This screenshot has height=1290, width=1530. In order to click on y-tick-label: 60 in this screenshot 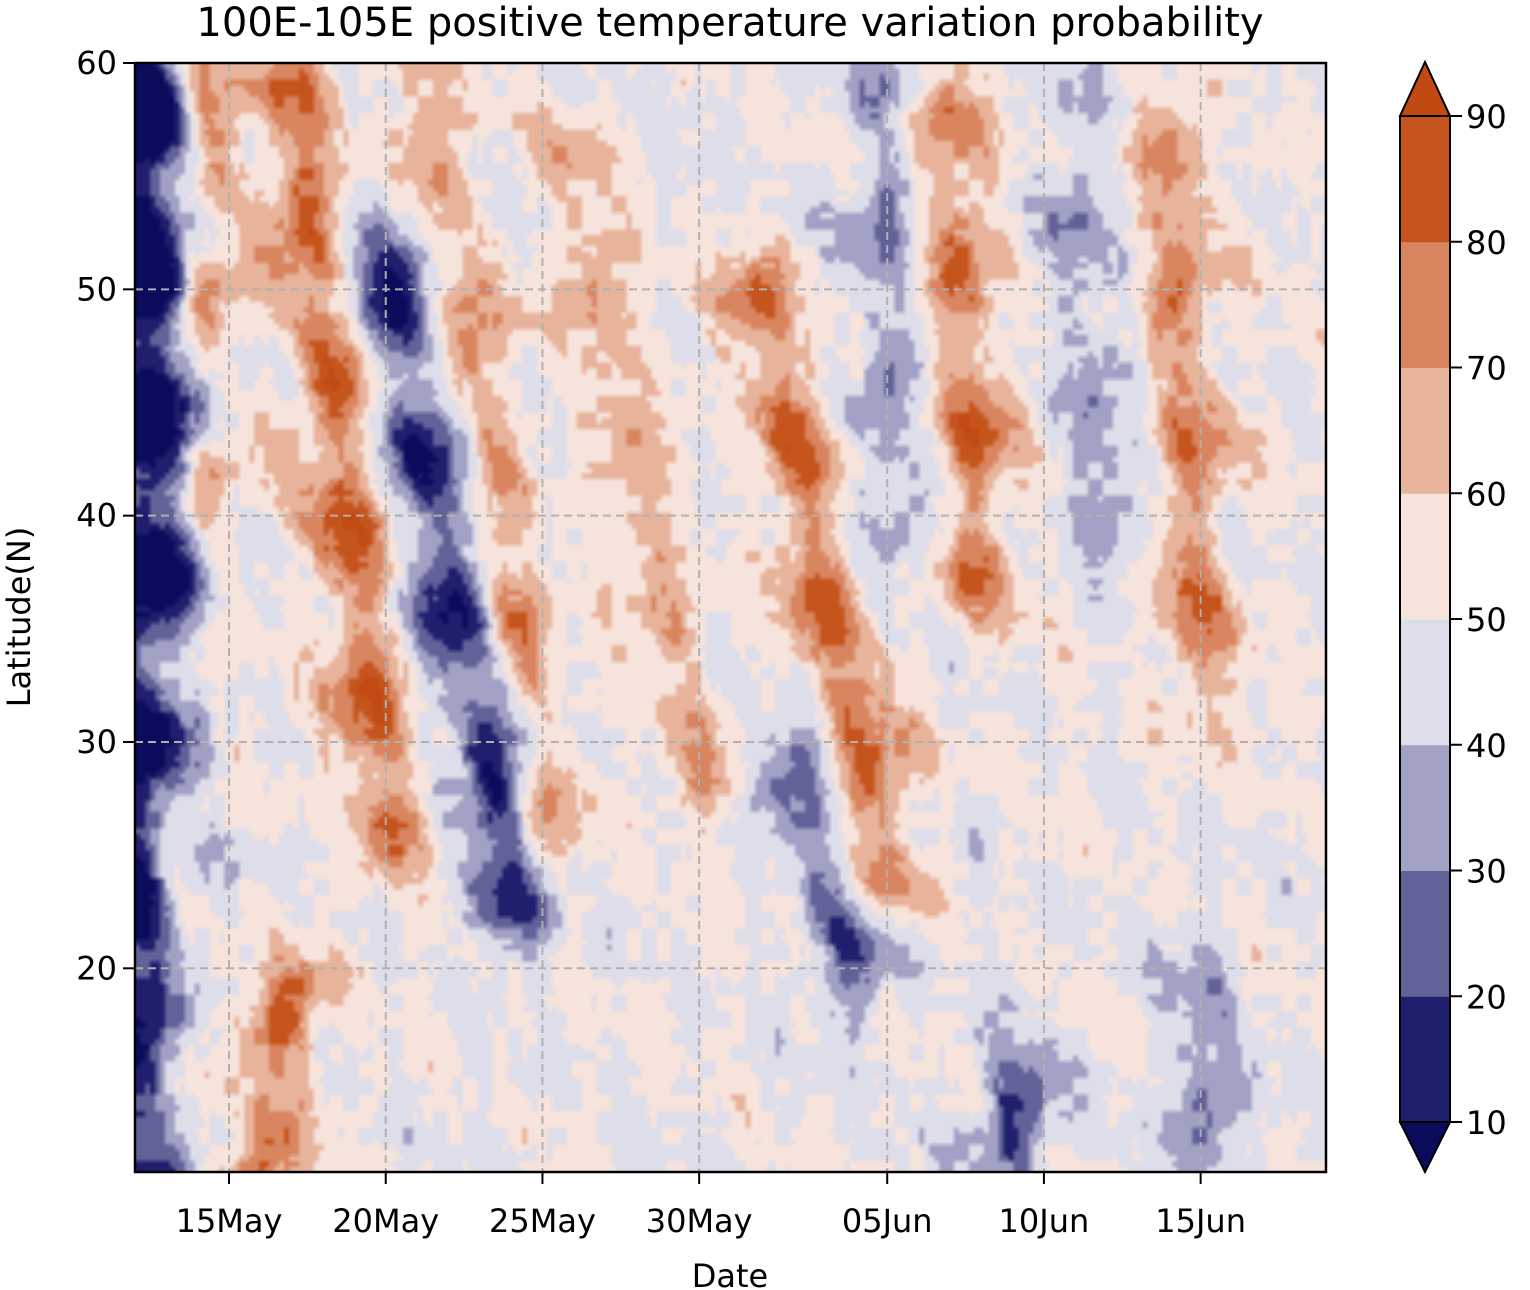, I will do `click(96, 63)`.